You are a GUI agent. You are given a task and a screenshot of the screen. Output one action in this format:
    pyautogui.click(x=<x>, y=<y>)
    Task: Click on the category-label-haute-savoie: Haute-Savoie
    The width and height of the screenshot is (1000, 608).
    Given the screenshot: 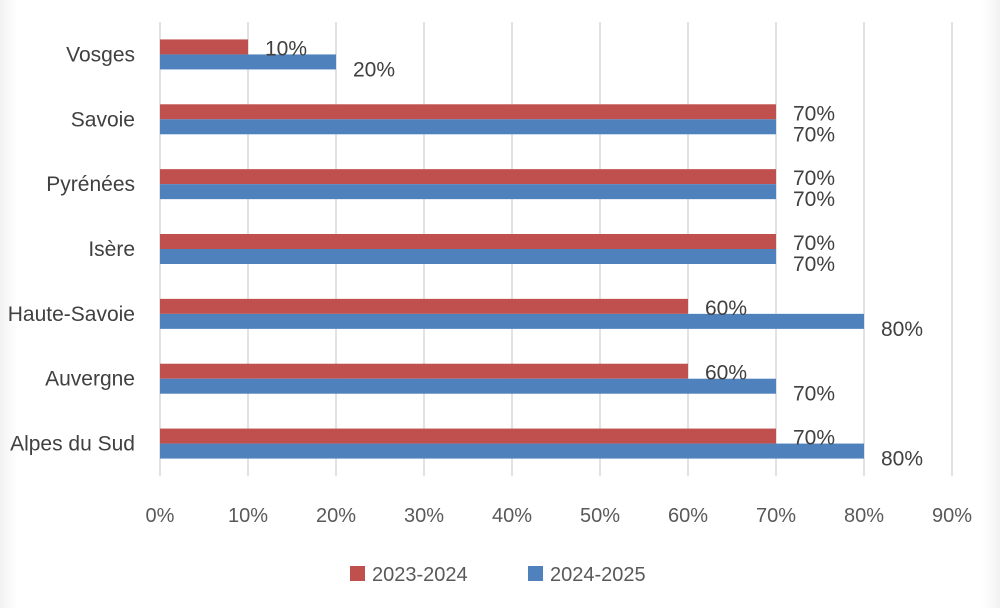 What is the action you would take?
    pyautogui.click(x=71, y=314)
    